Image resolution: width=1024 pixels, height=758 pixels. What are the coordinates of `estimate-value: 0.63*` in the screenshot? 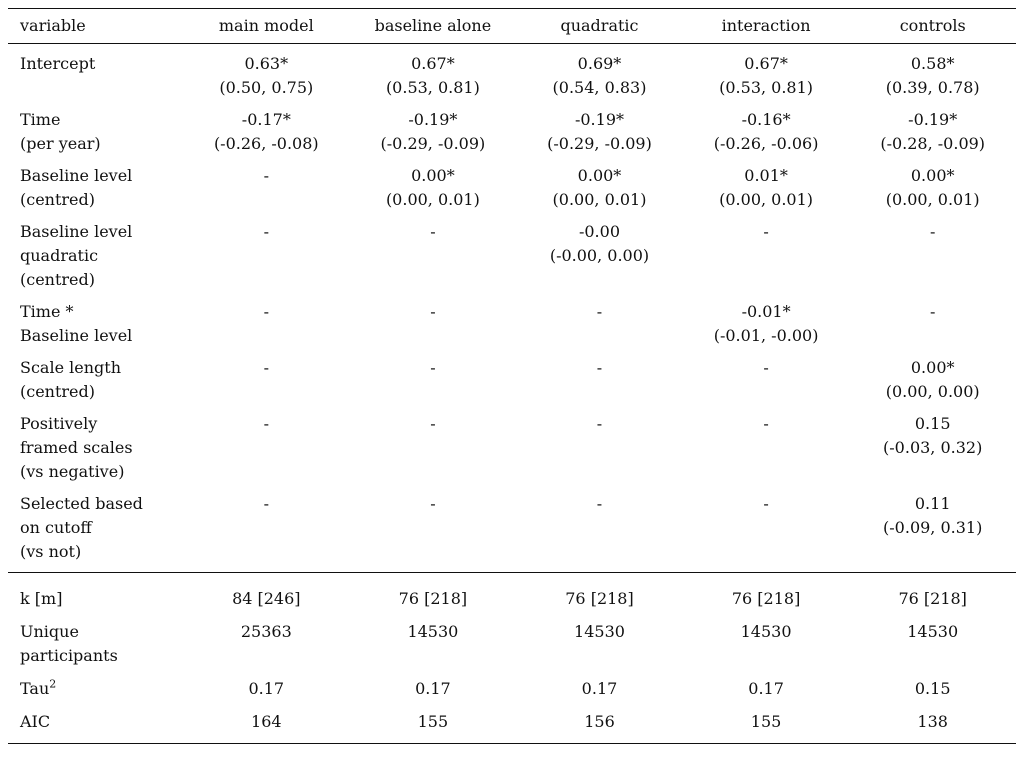 It's located at (266, 63).